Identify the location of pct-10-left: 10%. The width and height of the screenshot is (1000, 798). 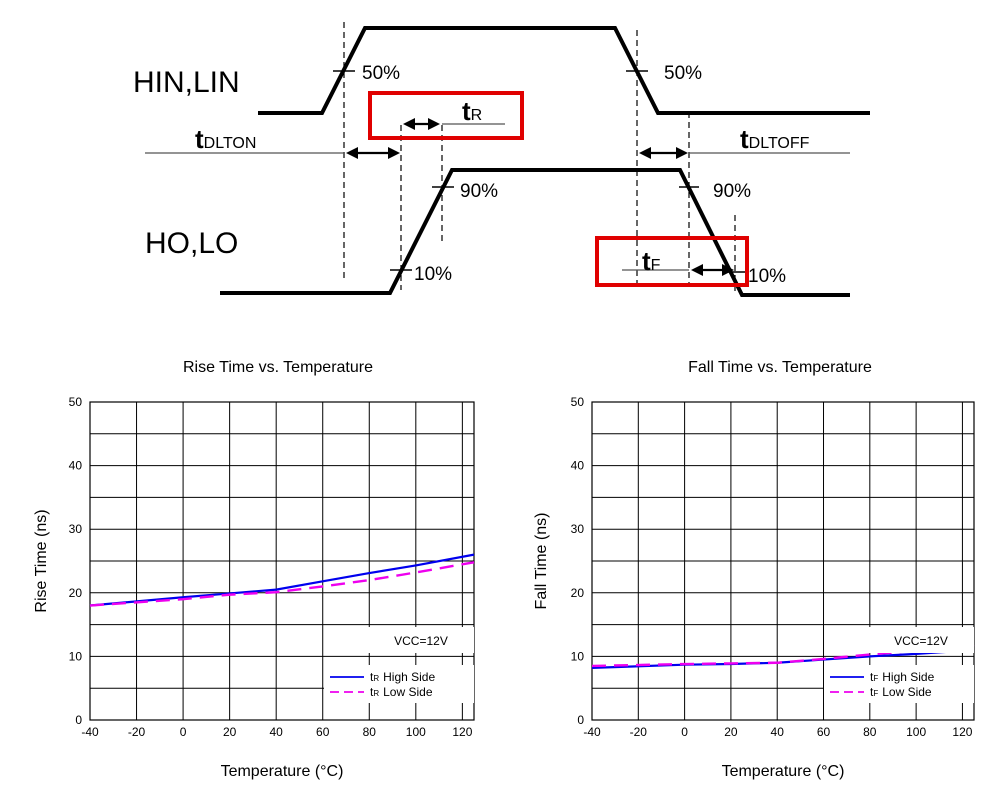
(433, 274).